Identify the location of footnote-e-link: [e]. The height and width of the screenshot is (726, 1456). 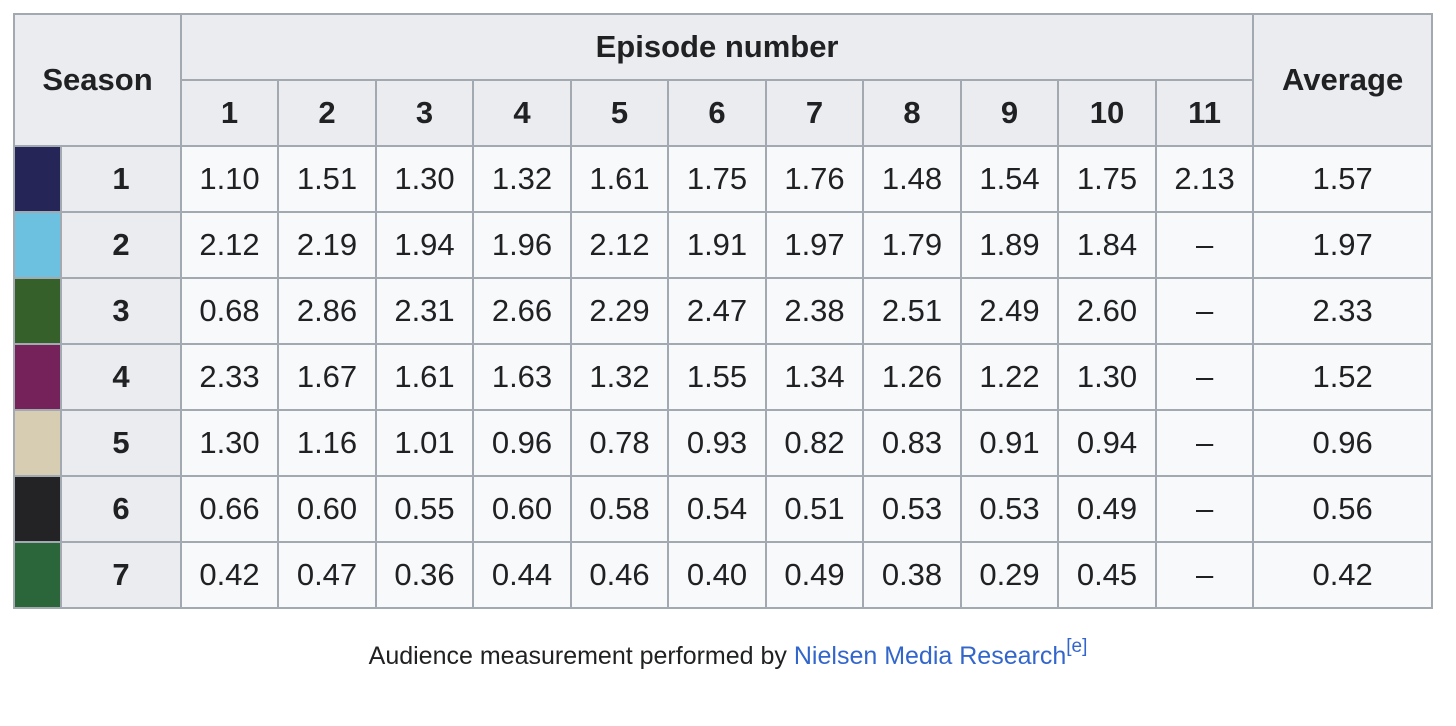
(1076, 646).